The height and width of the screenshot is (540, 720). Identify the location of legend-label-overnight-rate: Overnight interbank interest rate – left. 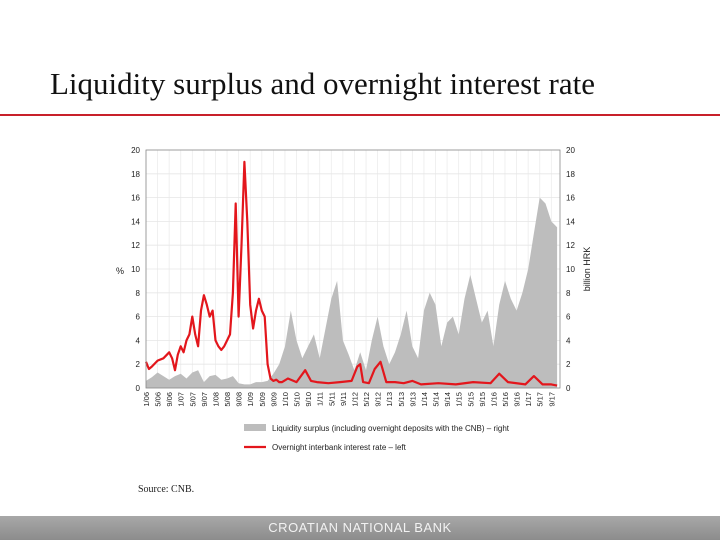
(339, 447).